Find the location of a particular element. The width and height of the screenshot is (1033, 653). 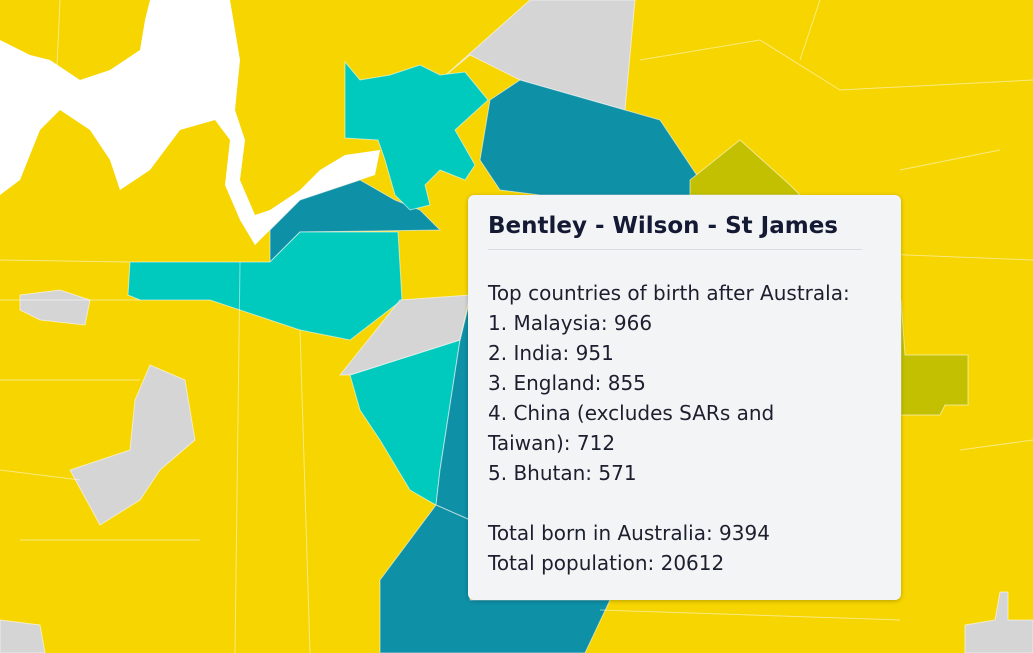

total: Total born in Australia: 9394 is located at coordinates (629, 533).